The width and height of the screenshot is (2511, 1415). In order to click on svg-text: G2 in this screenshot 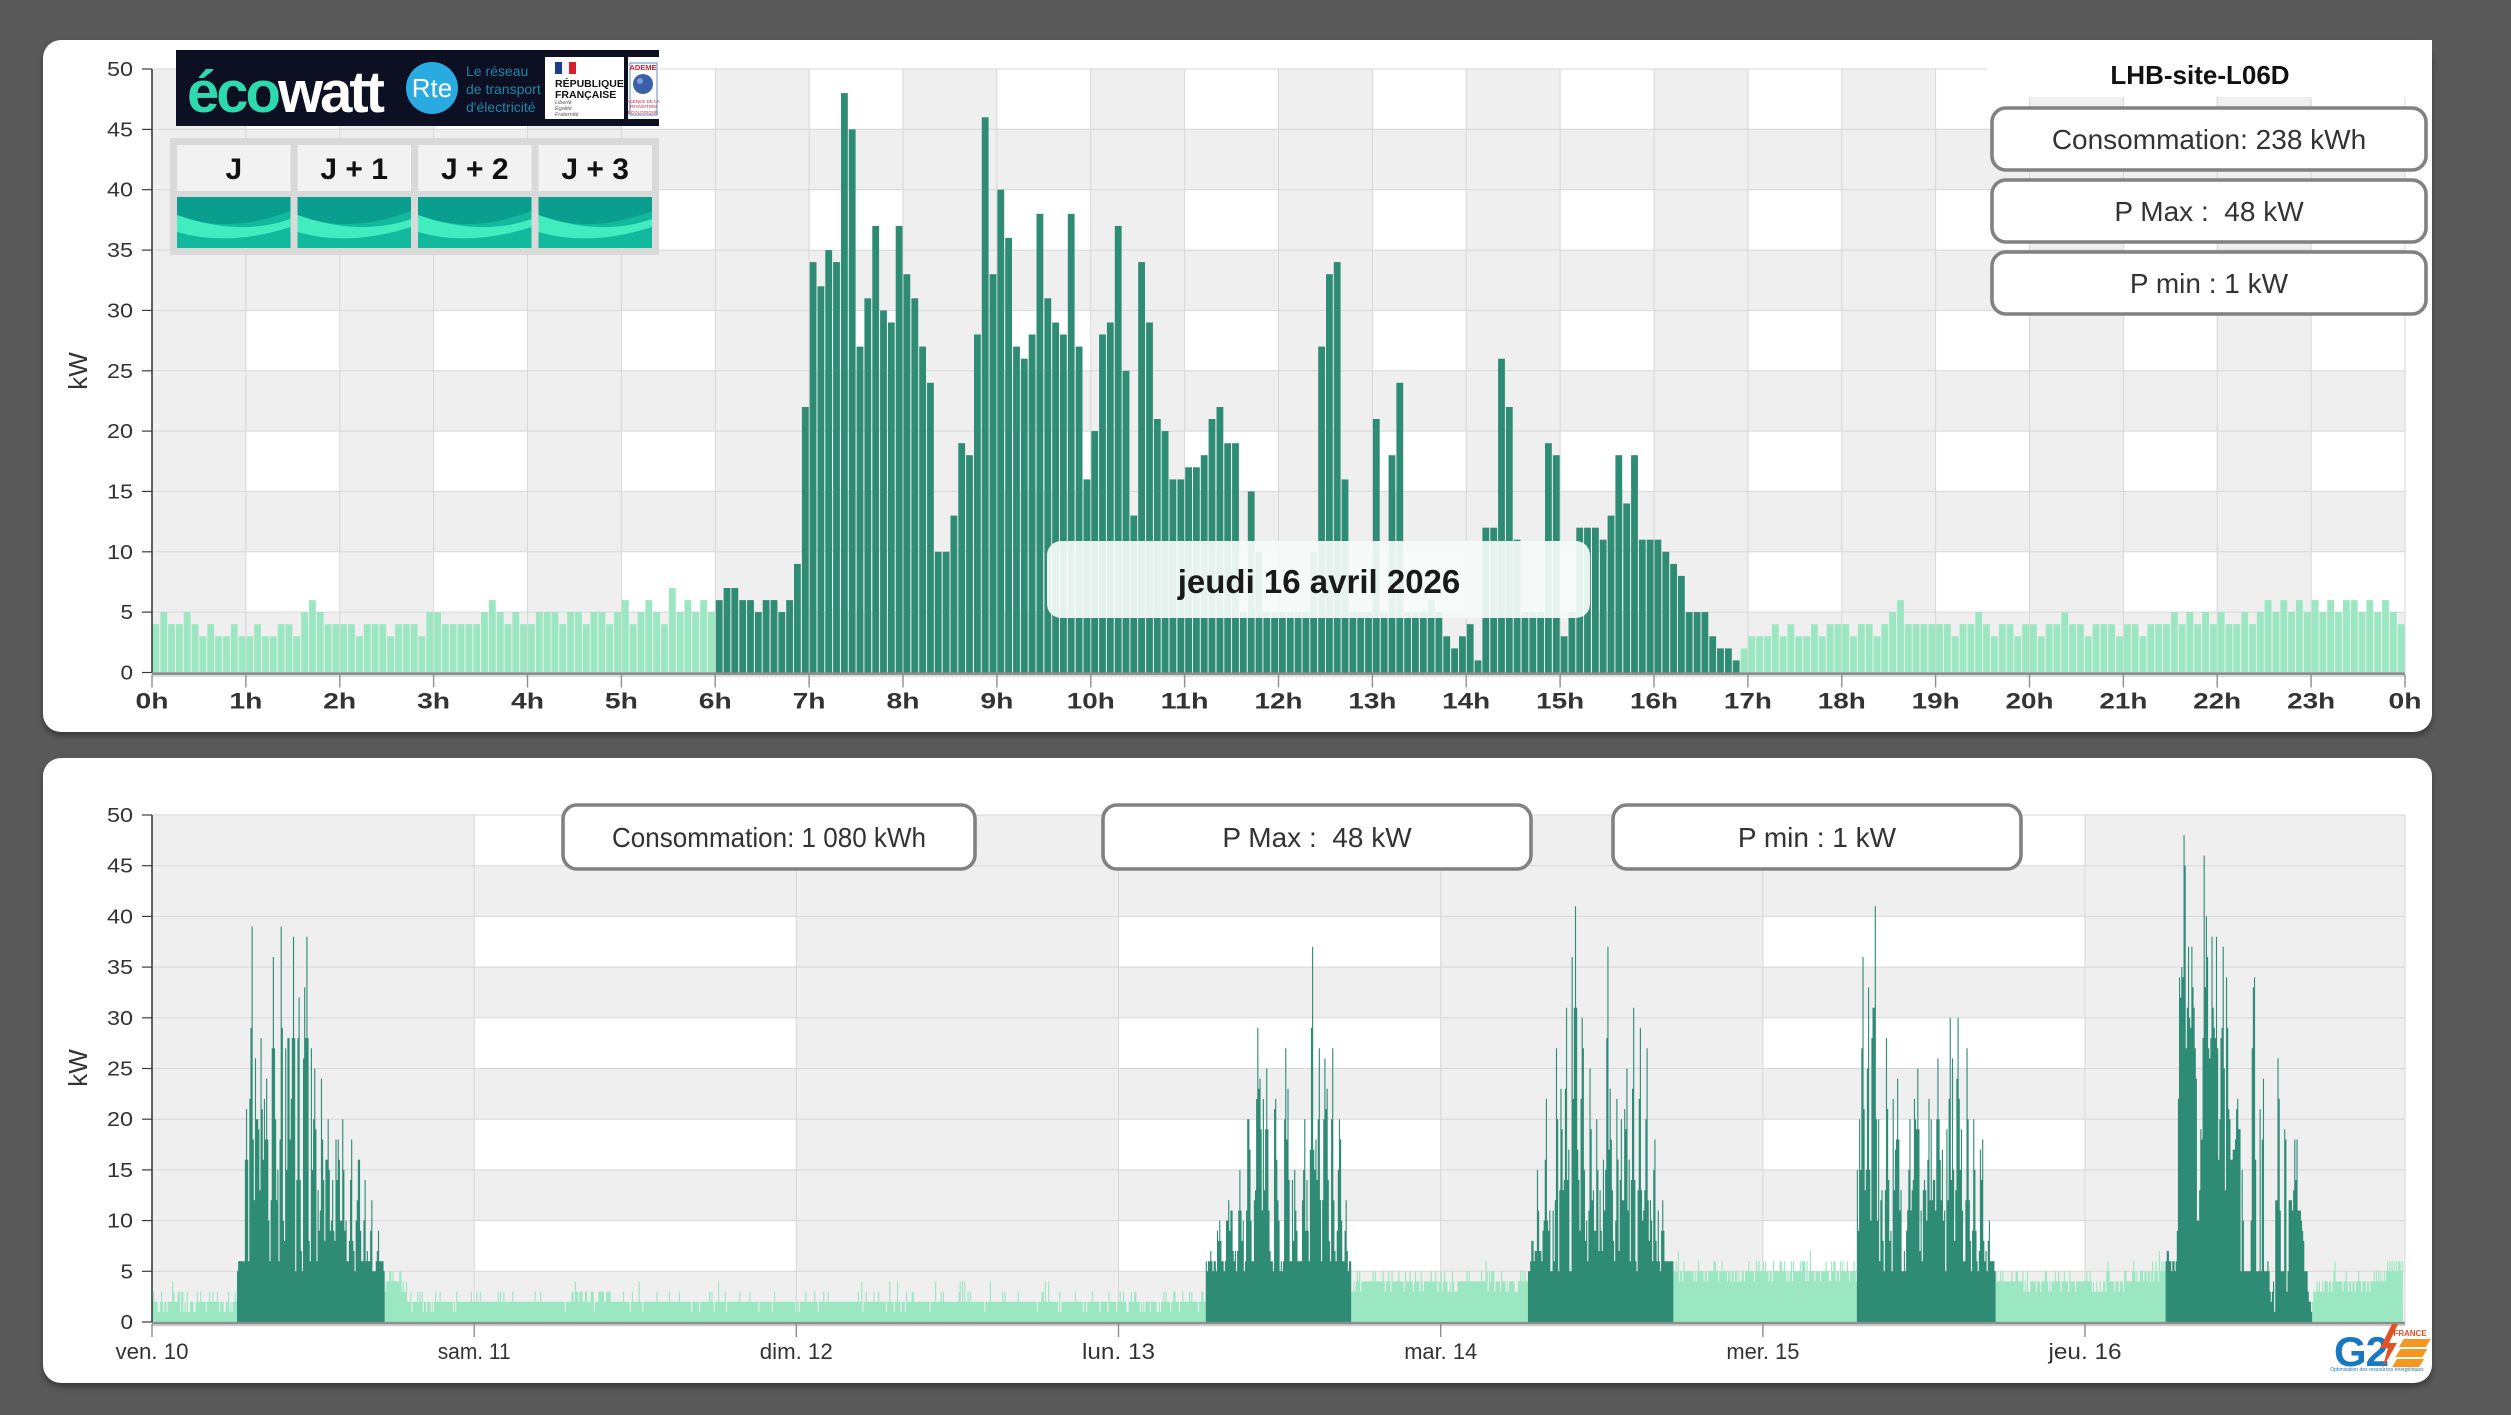, I will do `click(2361, 1351)`.